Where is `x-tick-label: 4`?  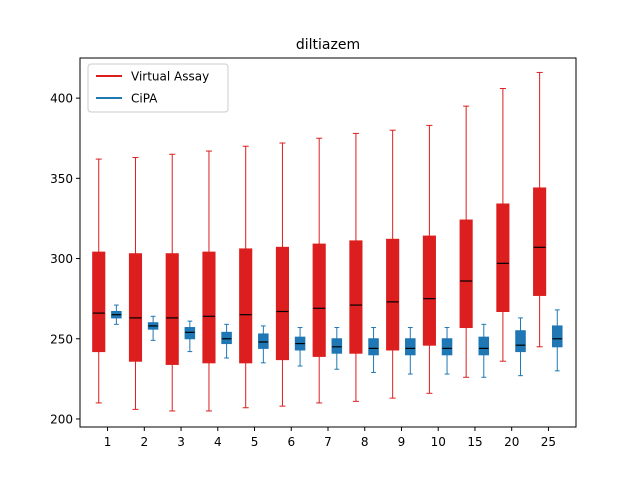
x-tick-label: 4 is located at coordinates (218, 442).